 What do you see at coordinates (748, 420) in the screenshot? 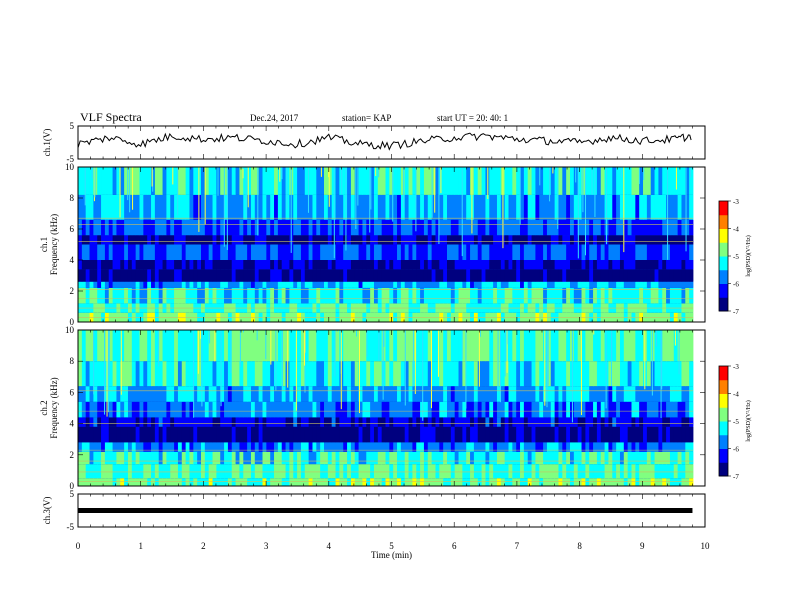
I see `colorbar-label: log(PSD)(V²/Hz)` at bounding box center [748, 420].